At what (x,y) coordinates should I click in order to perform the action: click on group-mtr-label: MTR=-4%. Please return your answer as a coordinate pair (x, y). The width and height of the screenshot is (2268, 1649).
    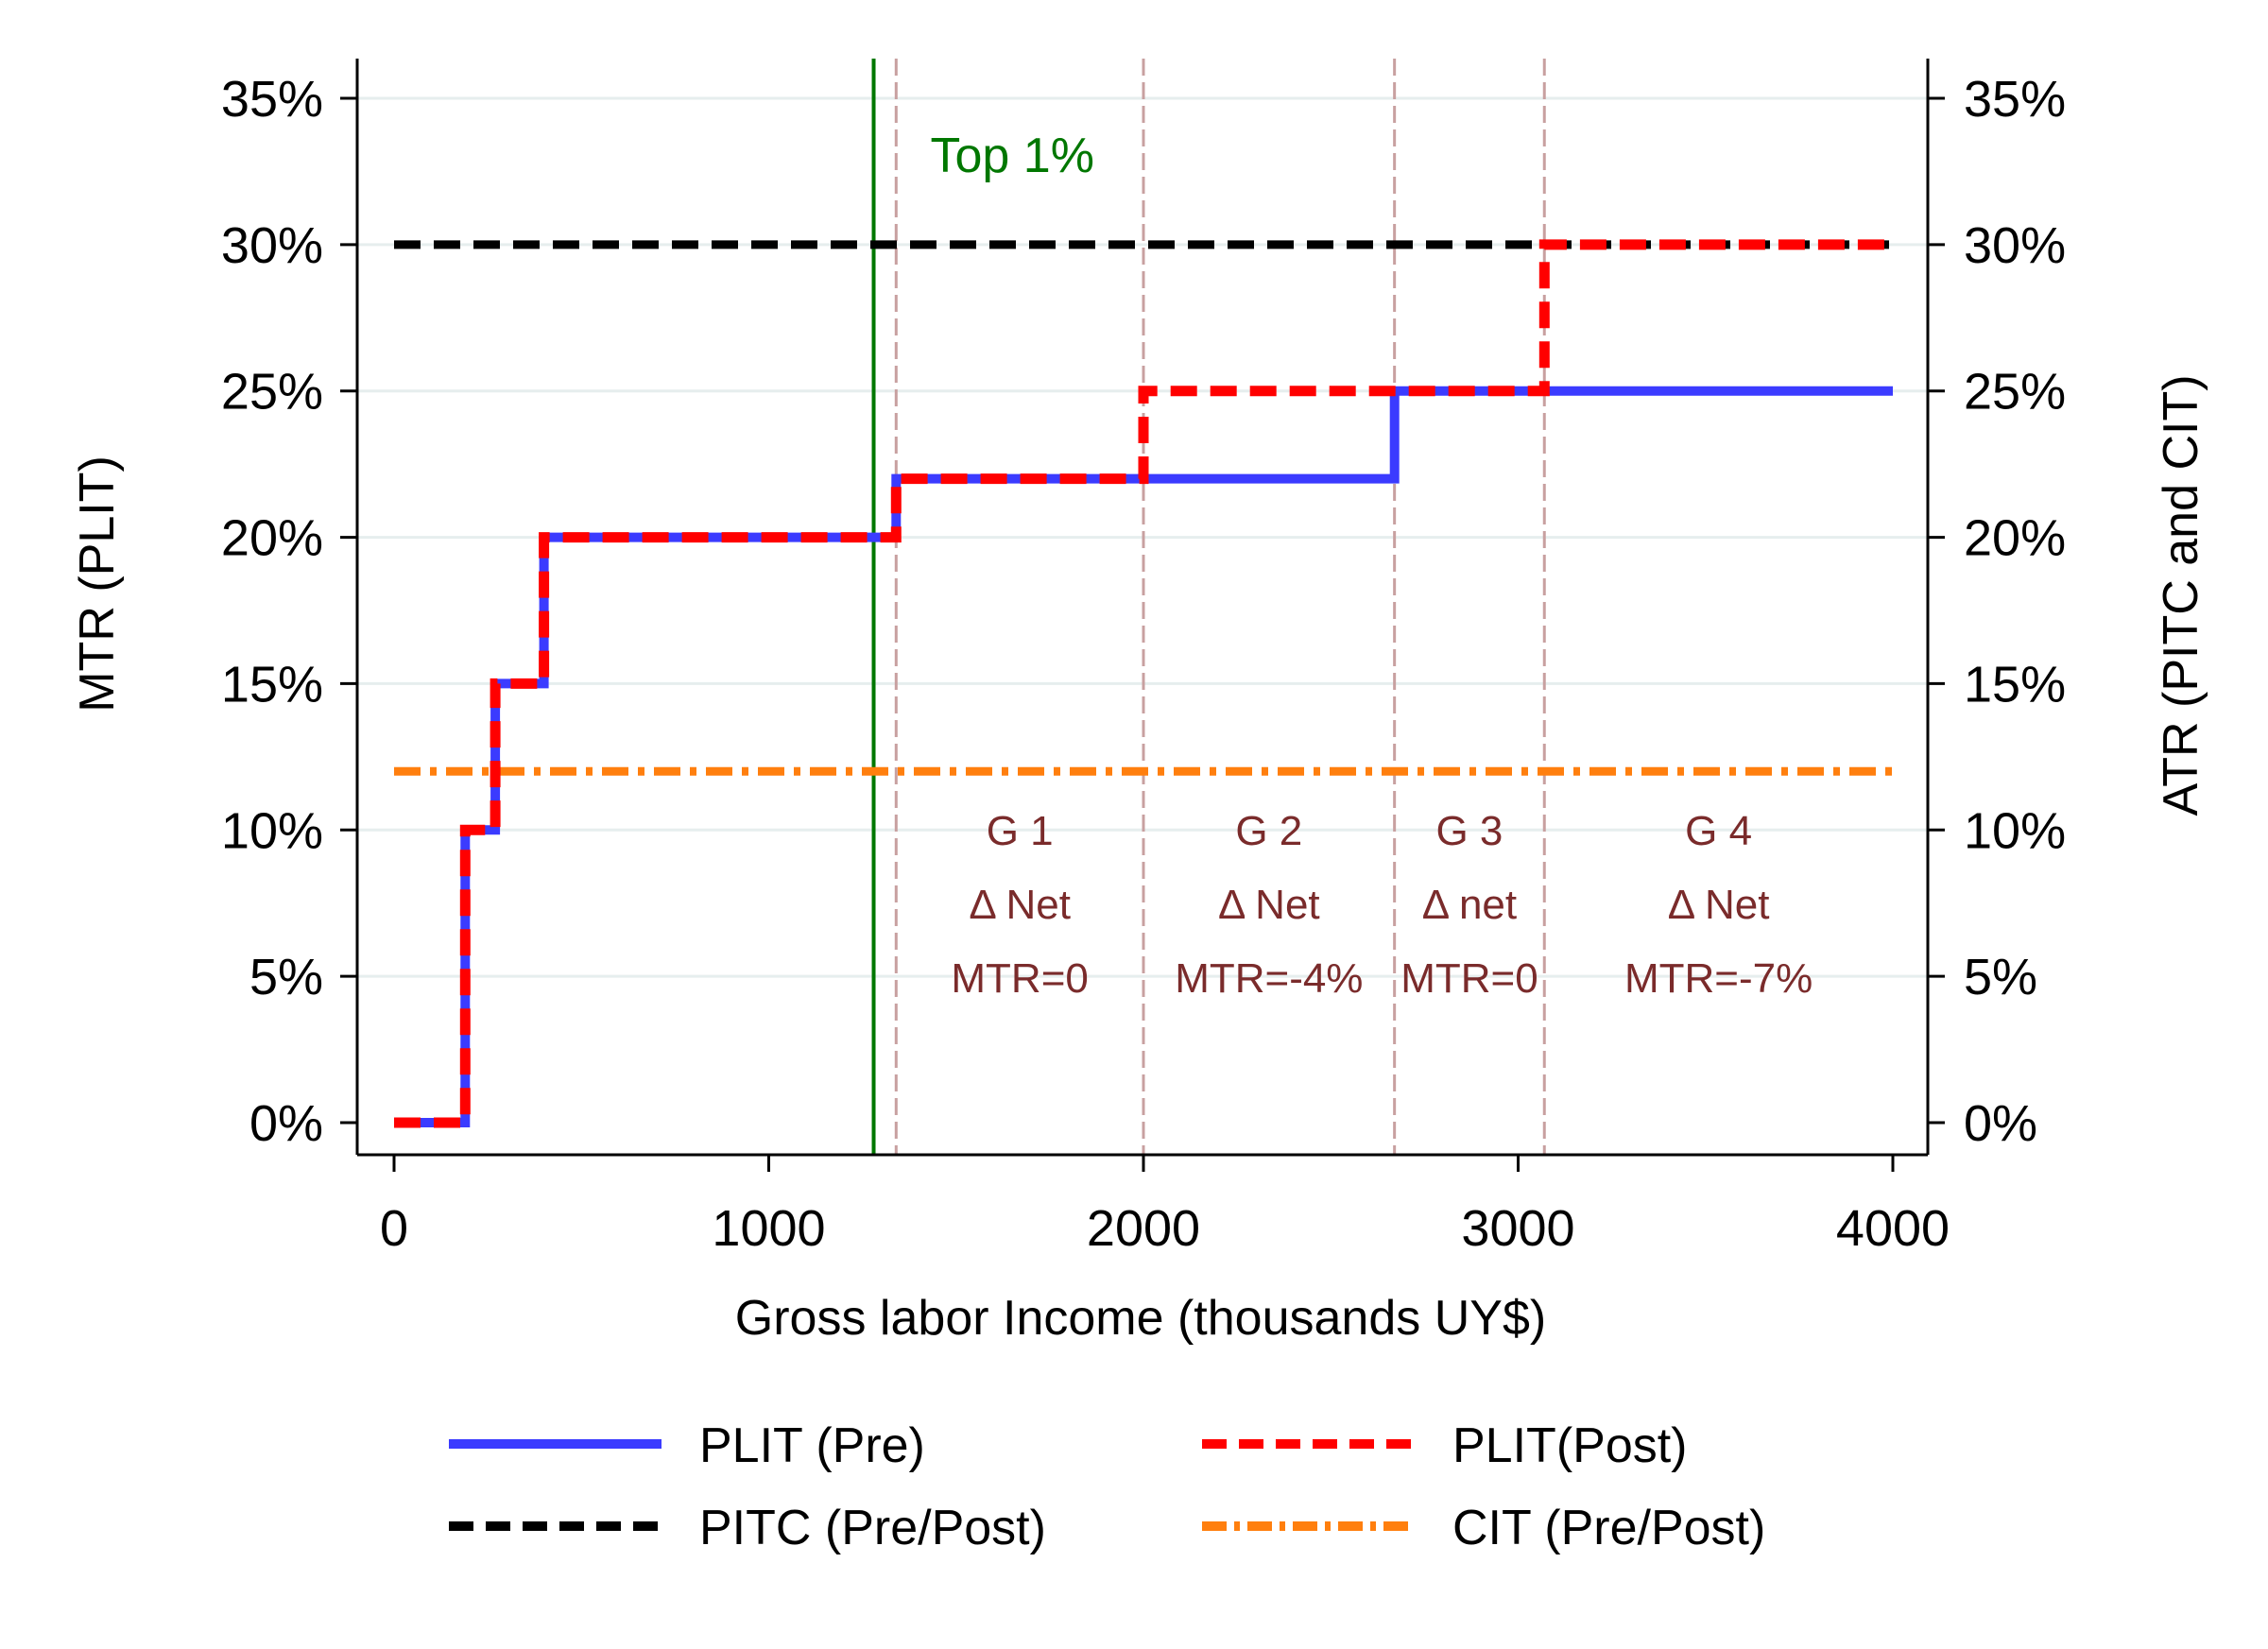
    Looking at the image, I should click on (1269, 978).